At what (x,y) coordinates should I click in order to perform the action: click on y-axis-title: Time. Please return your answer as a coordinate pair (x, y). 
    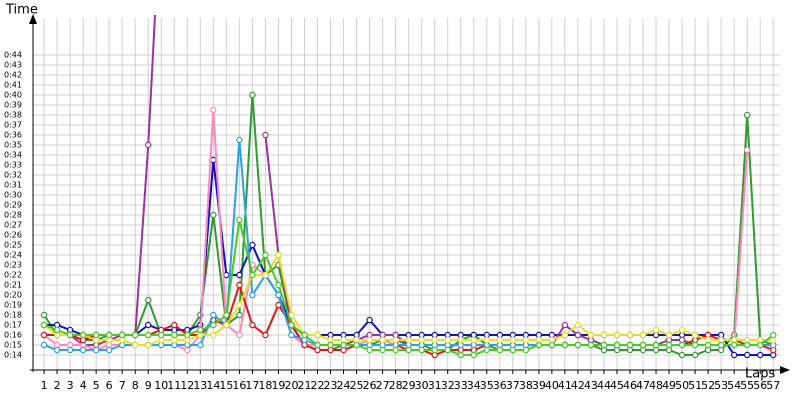
    Looking at the image, I should click on (21, 10).